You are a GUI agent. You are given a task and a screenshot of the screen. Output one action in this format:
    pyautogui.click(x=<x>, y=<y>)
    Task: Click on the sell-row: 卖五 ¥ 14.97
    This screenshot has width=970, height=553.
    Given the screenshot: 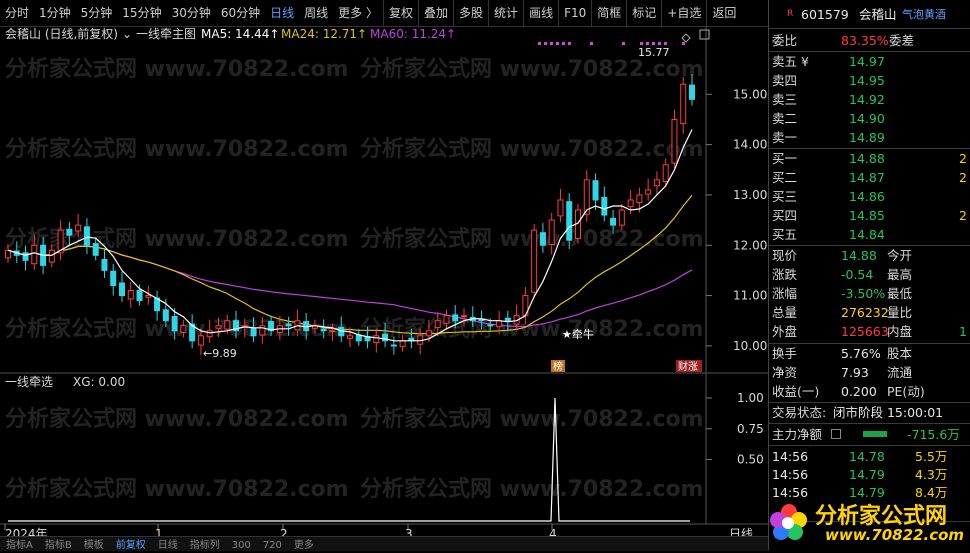 What is the action you would take?
    pyautogui.click(x=869, y=61)
    